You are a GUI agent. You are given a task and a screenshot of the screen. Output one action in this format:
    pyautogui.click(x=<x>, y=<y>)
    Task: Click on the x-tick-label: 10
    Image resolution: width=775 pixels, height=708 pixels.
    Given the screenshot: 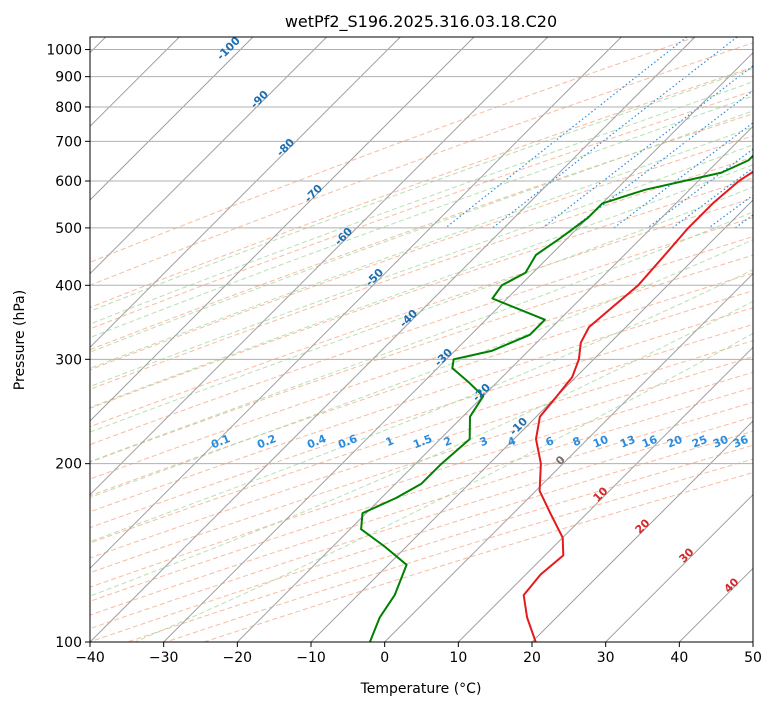 What is the action you would take?
    pyautogui.click(x=458, y=658)
    